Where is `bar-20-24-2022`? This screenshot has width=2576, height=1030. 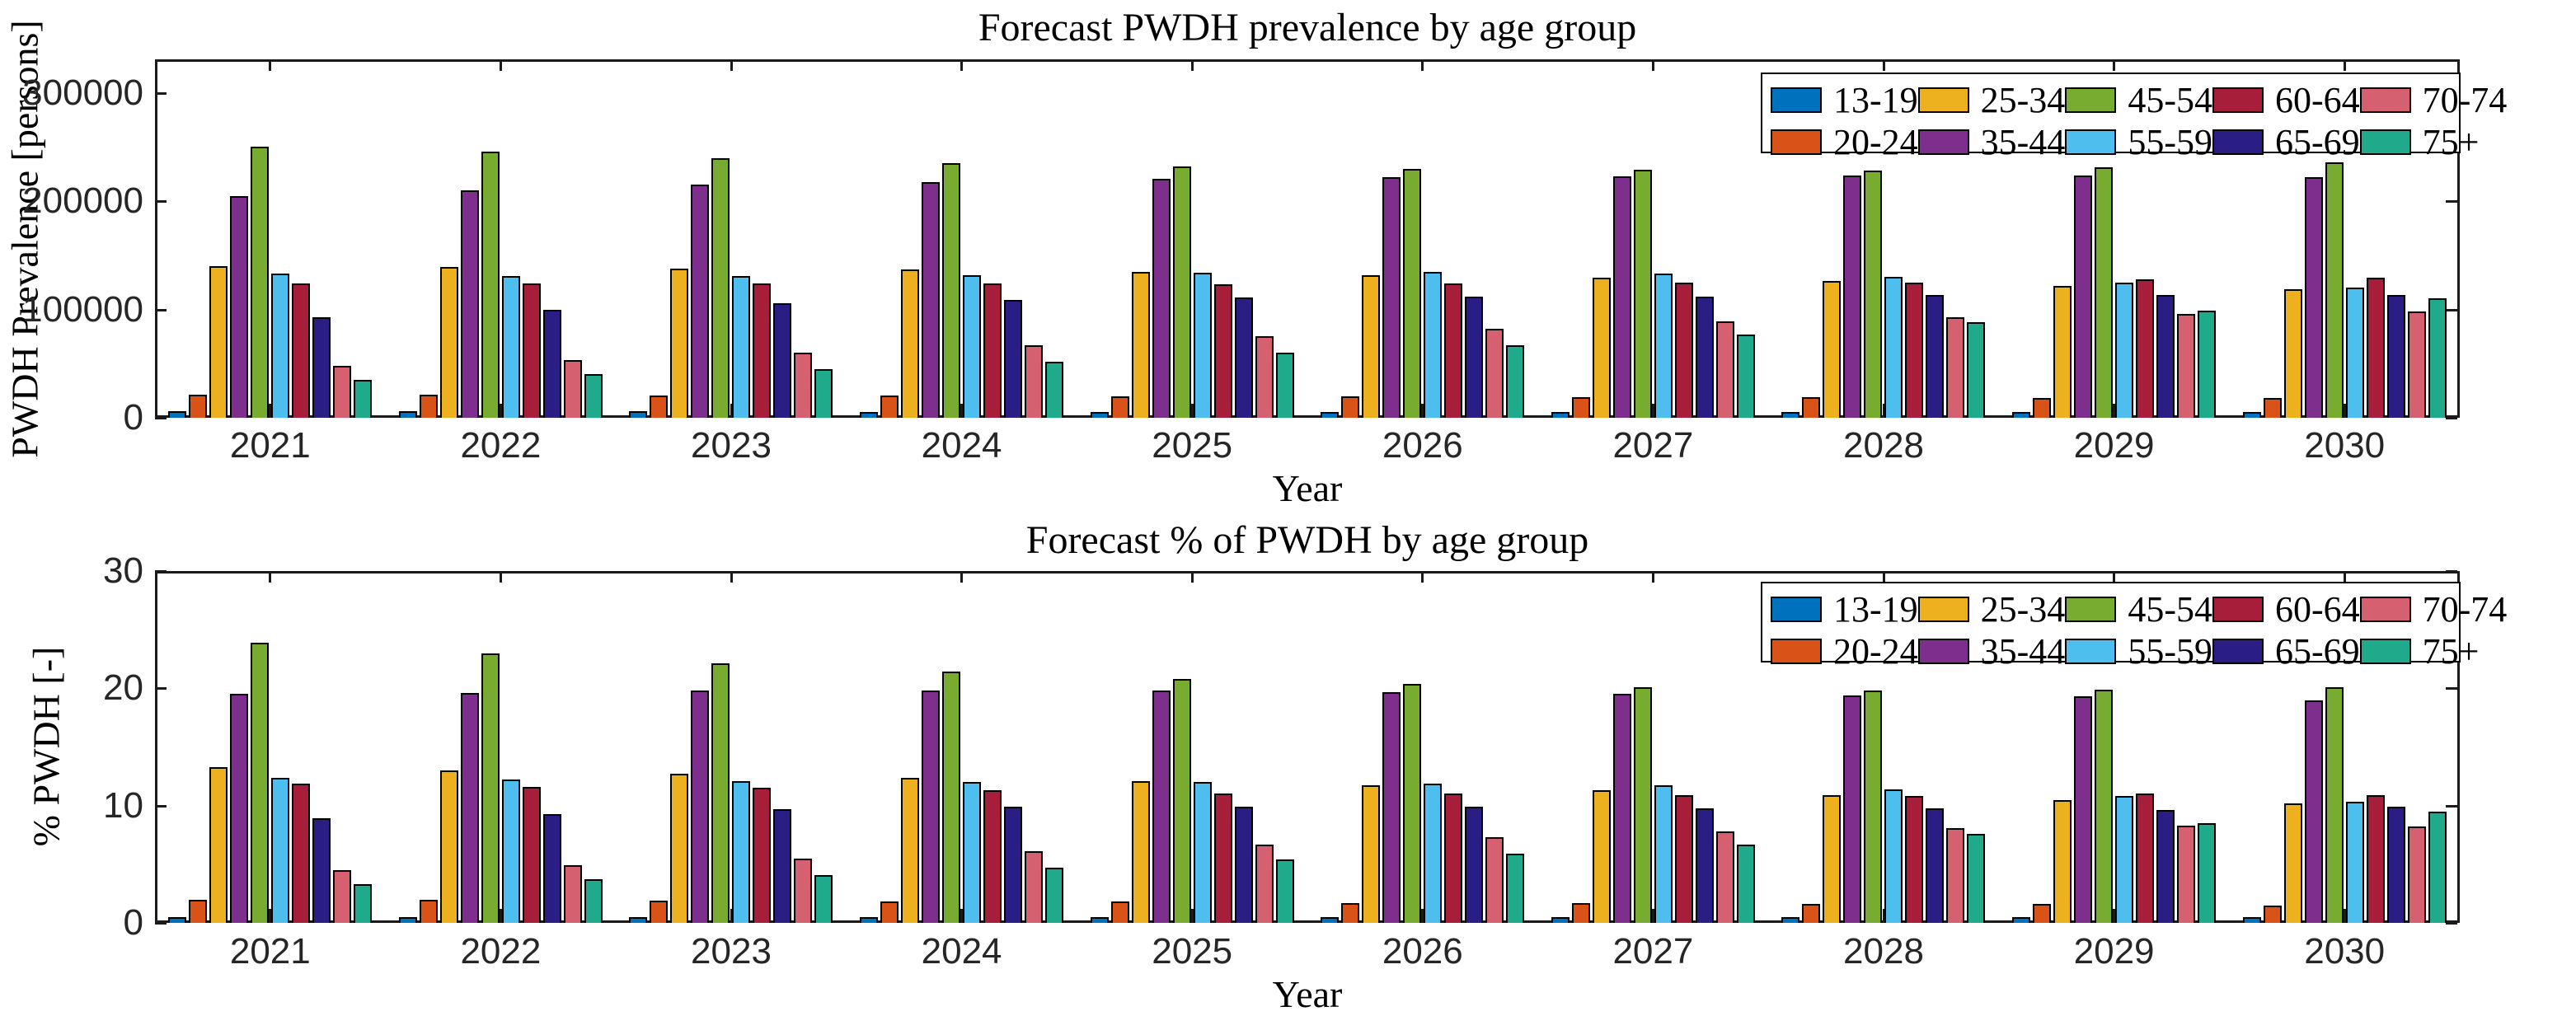
bar-20-24-2022 is located at coordinates (428, 406).